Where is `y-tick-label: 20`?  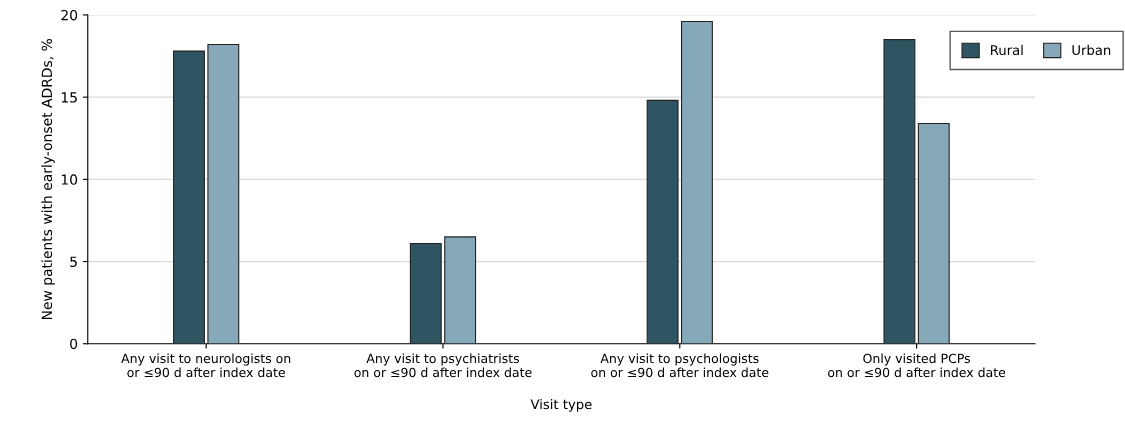
y-tick-label: 20 is located at coordinates (69, 15).